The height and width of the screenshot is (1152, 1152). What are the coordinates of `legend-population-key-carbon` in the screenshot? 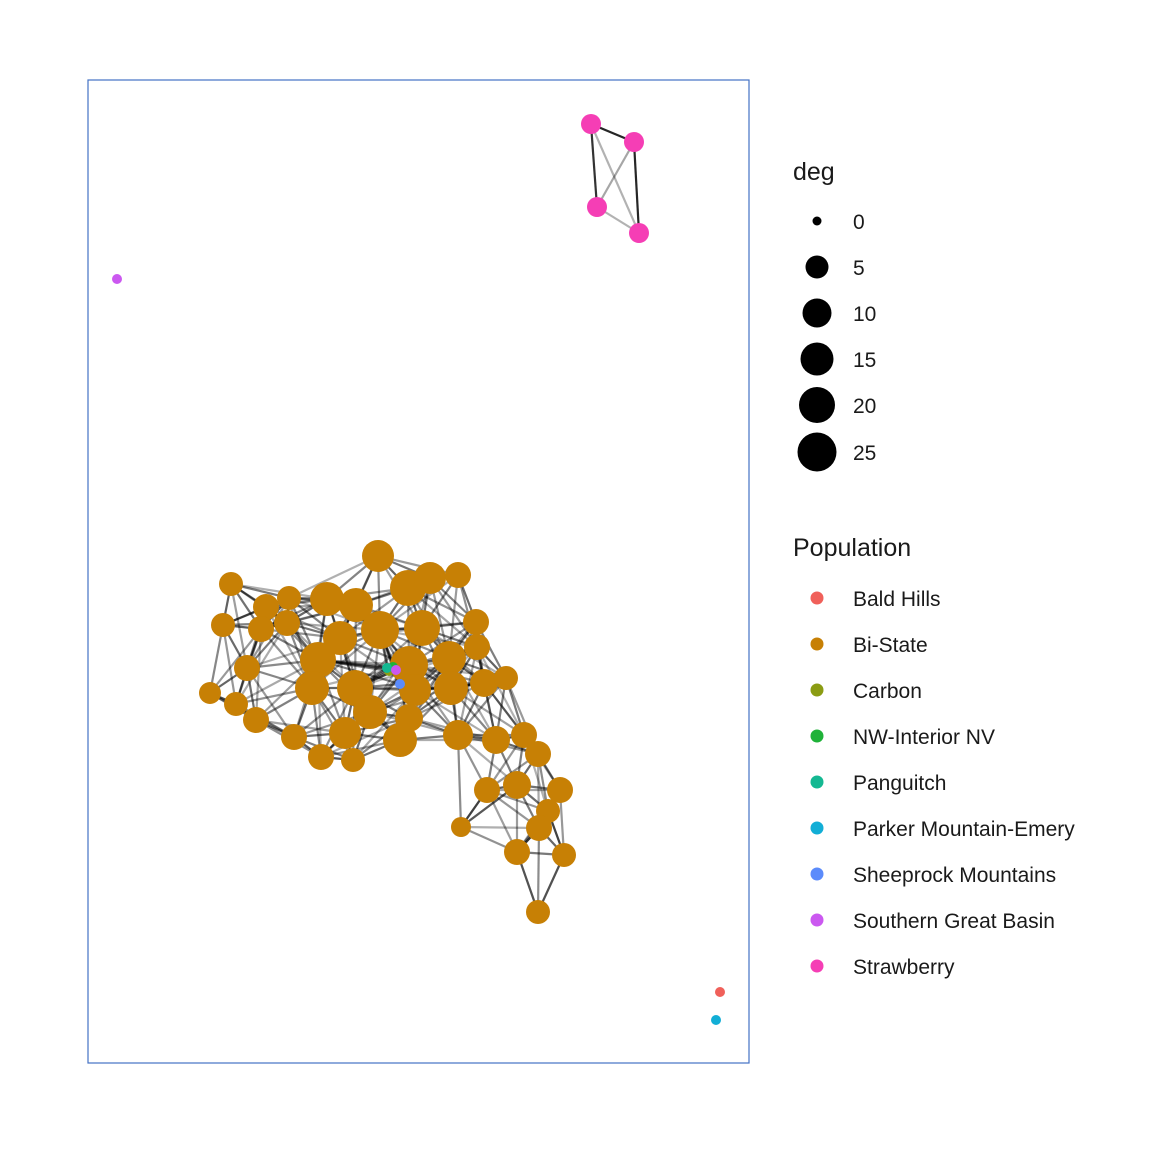 It's located at (817, 690).